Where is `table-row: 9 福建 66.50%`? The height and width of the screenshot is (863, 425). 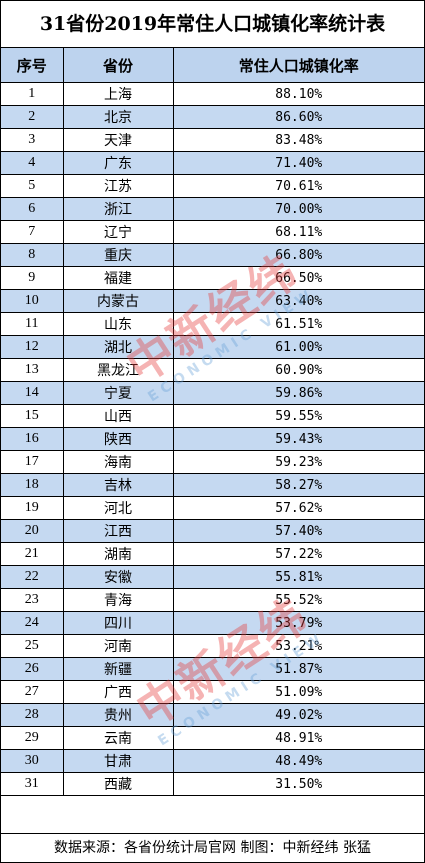 table-row: 9 福建 66.50% is located at coordinates (212, 278).